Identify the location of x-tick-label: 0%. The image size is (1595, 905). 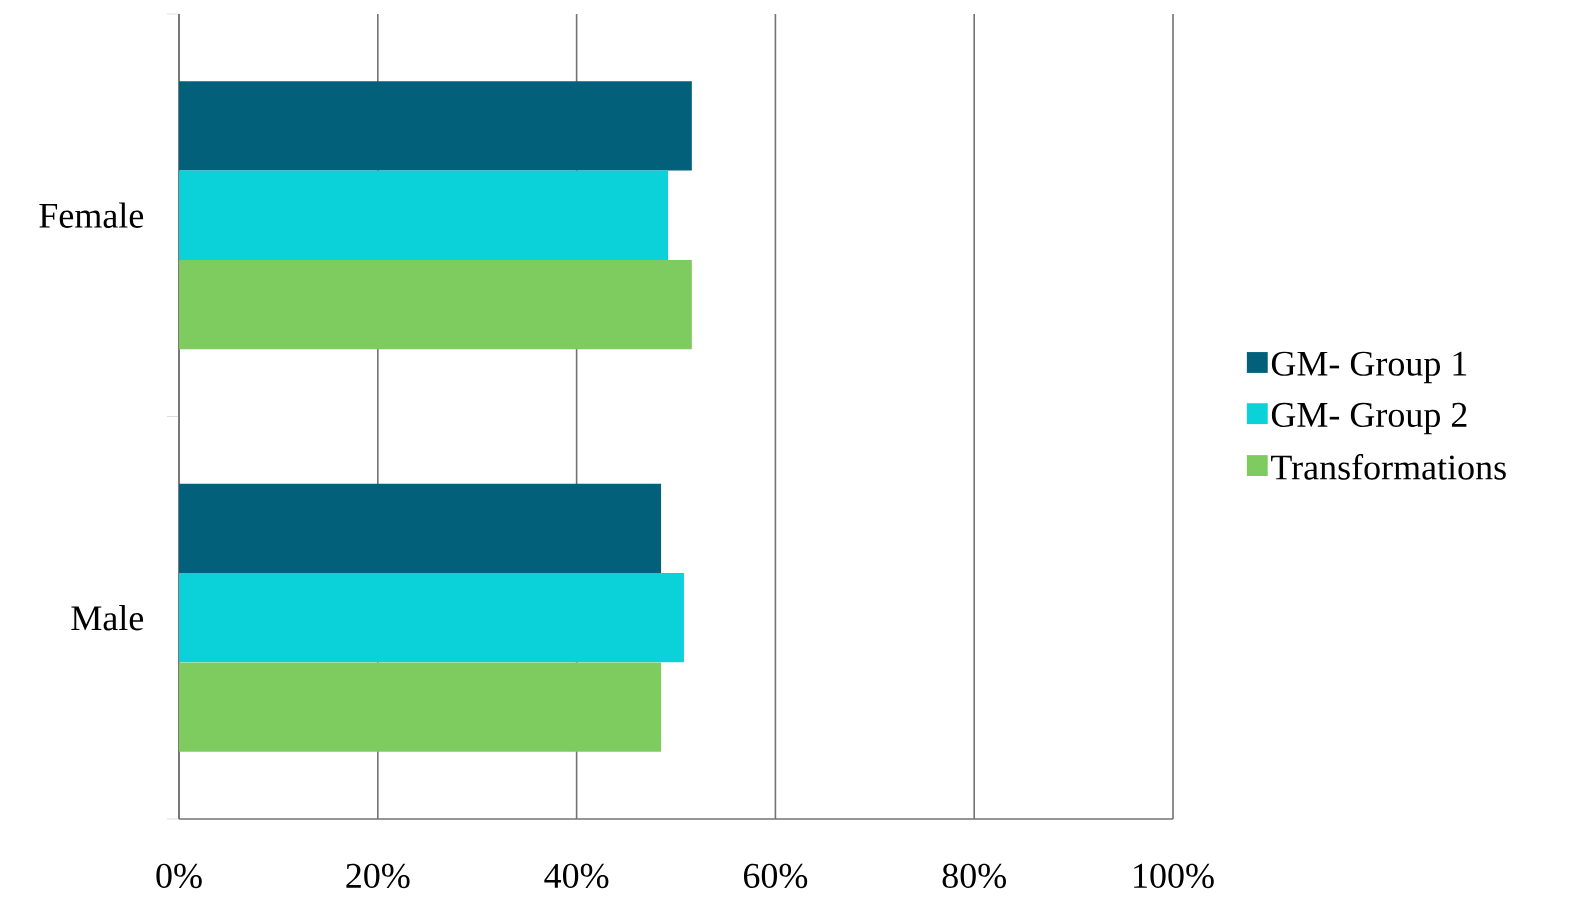
(179, 876).